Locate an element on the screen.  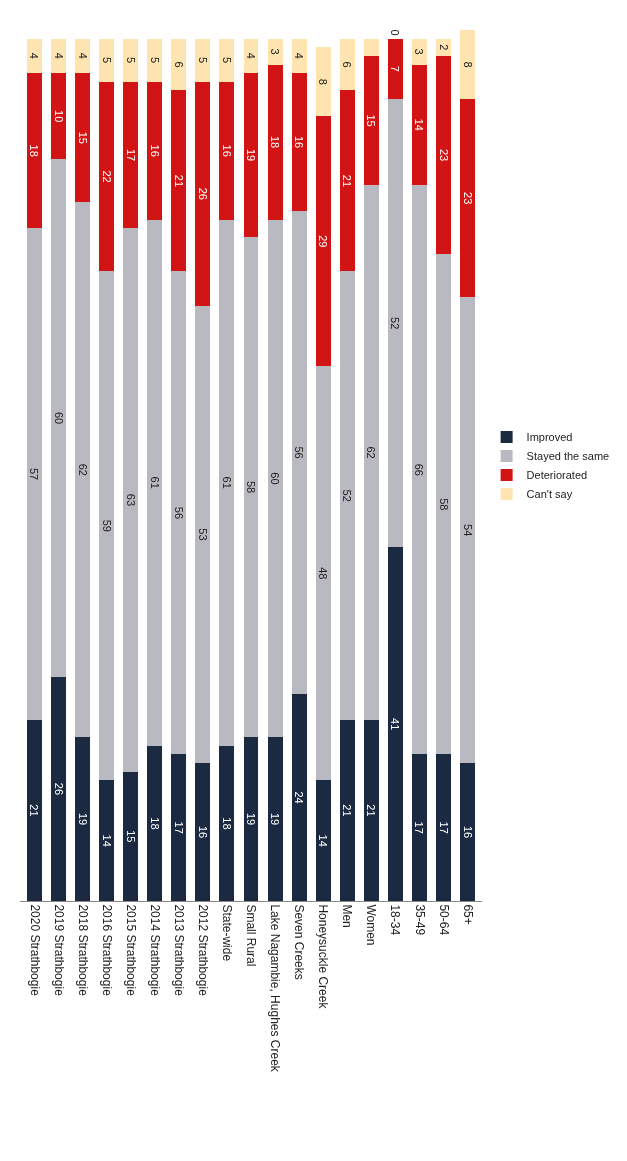
x-tick-label: Men is located at coordinates (347, 916).